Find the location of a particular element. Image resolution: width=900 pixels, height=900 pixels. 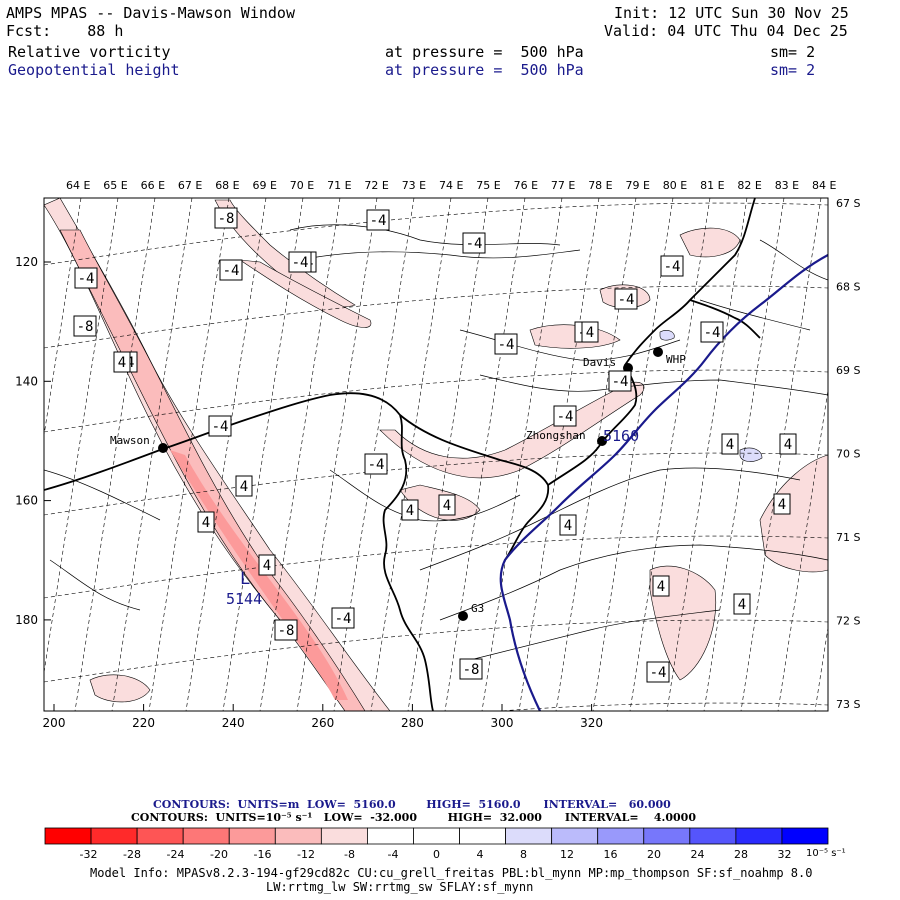

lat-label: 71 S is located at coordinates (848, 537).